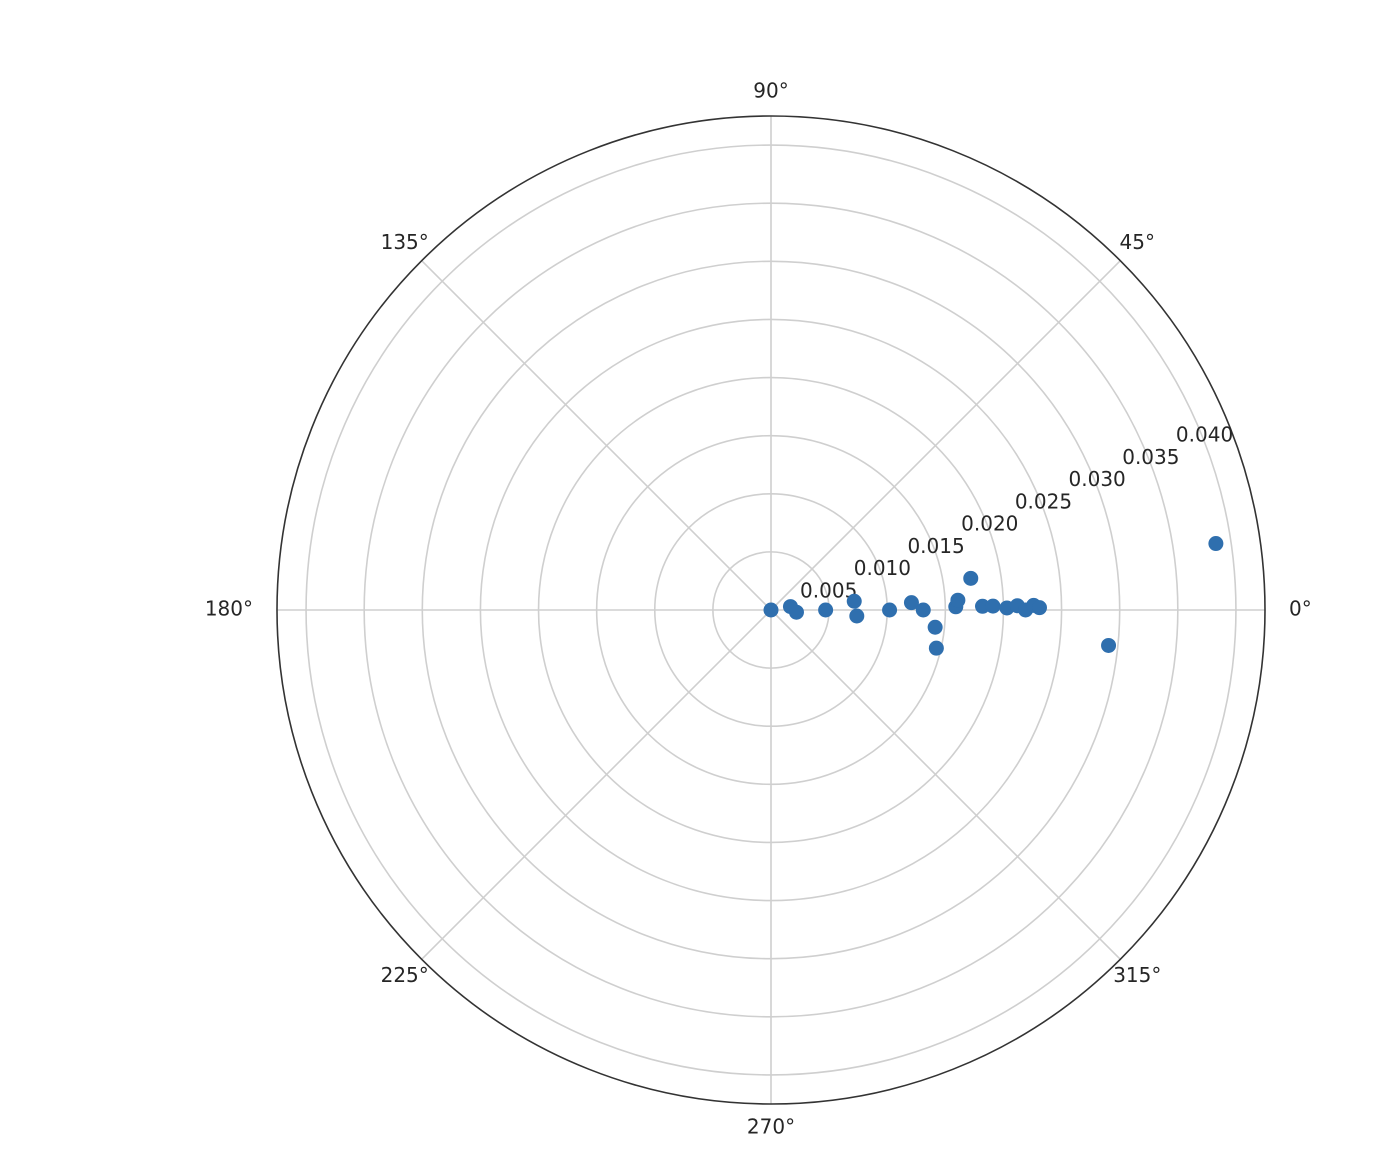 The width and height of the screenshot is (1394, 1160). What do you see at coordinates (229, 609) in the screenshot?
I see `angular-tick-label: 180°` at bounding box center [229, 609].